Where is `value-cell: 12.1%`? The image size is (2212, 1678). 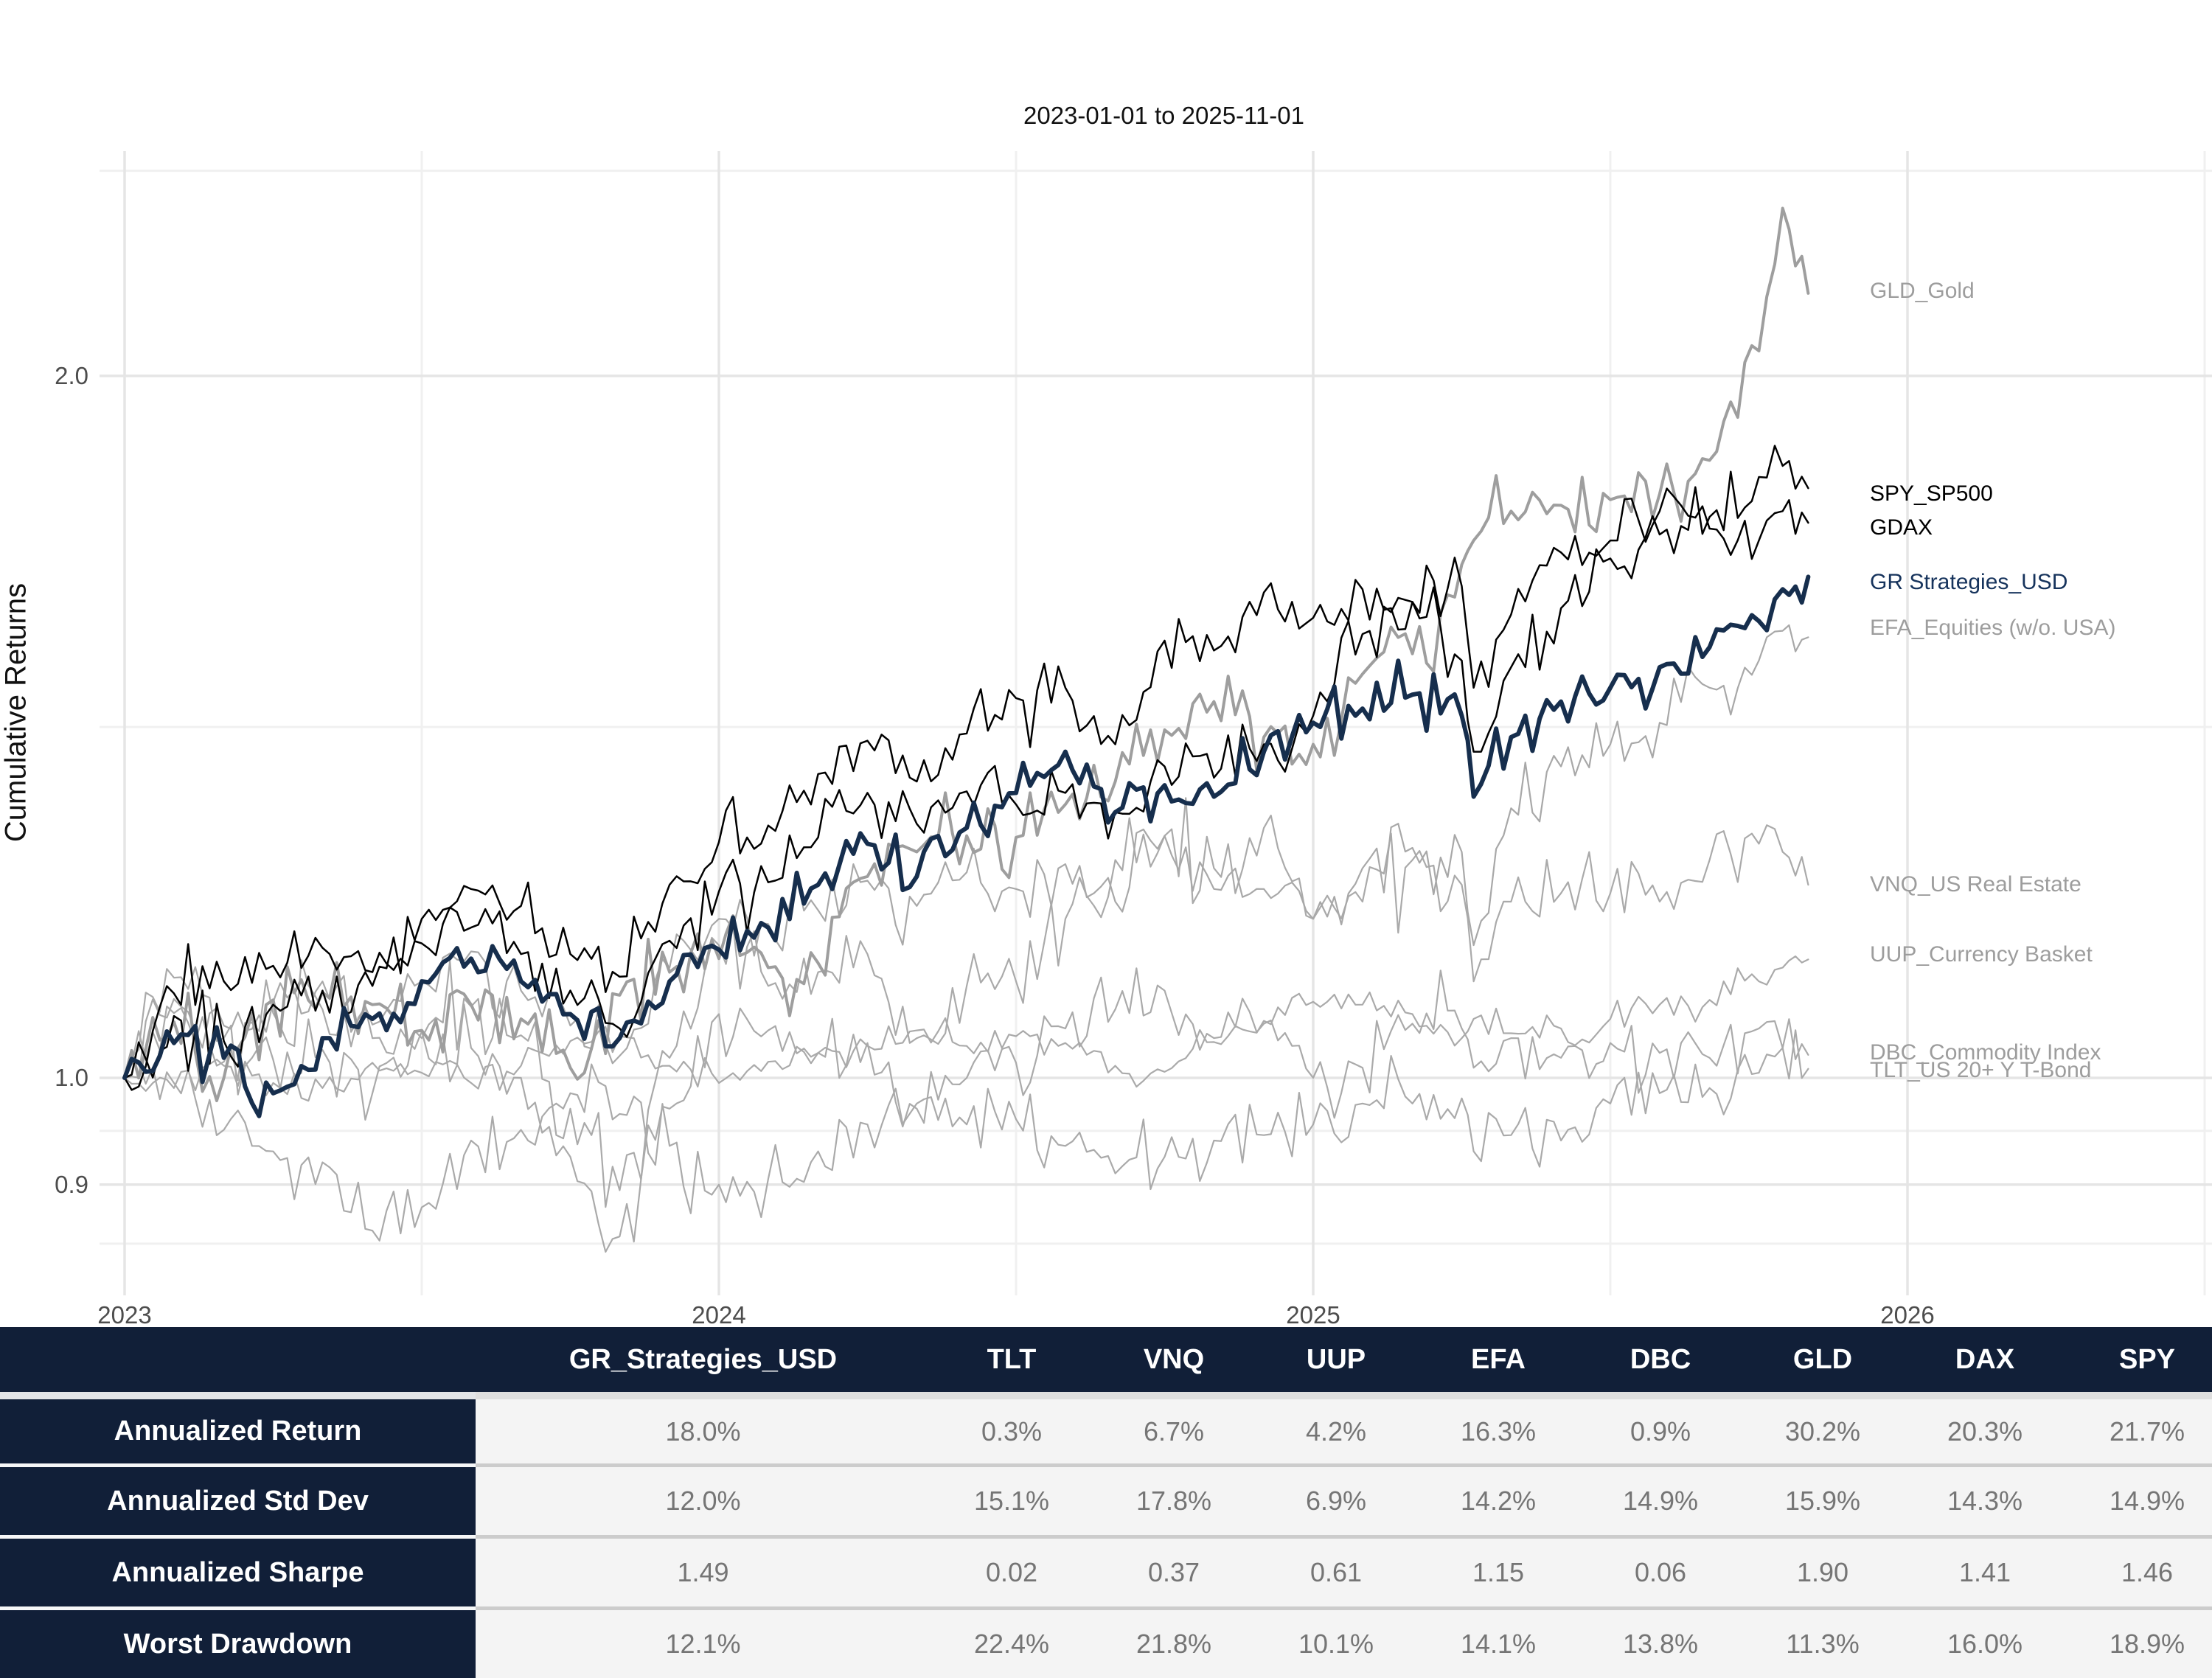 value-cell: 12.1% is located at coordinates (703, 1642).